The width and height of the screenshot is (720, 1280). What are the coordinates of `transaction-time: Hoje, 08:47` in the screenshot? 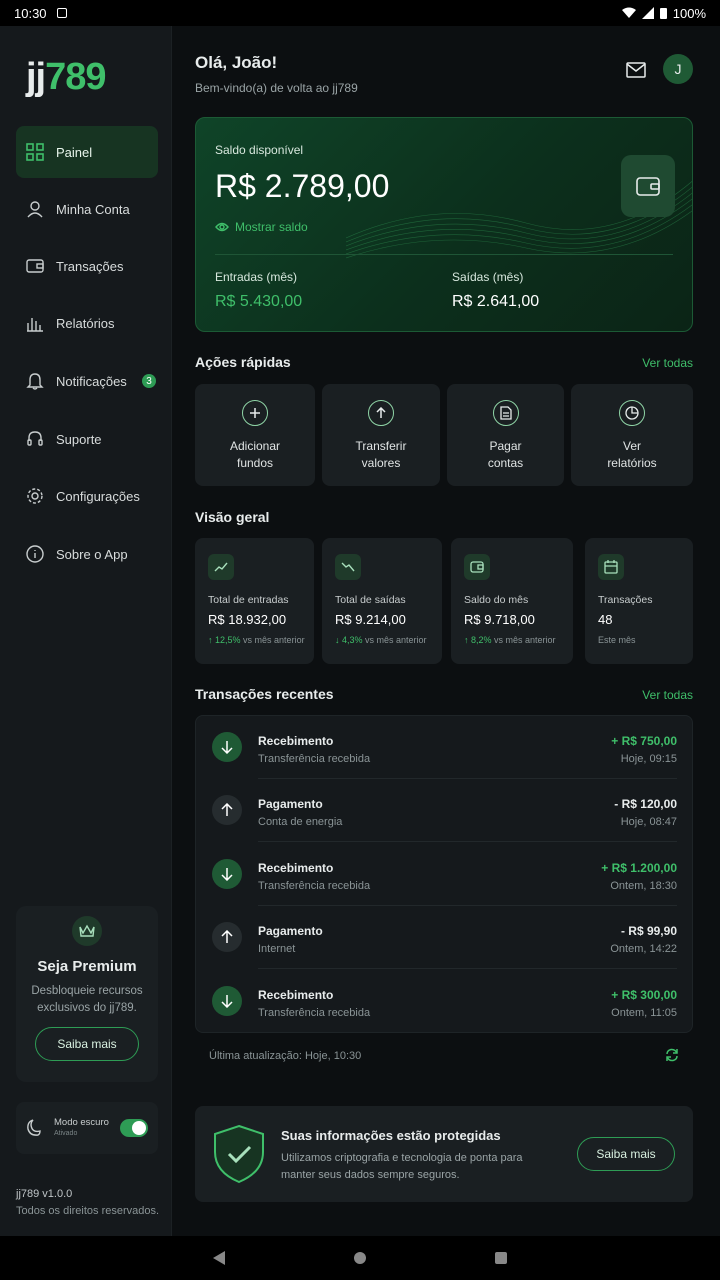 It's located at (648, 822).